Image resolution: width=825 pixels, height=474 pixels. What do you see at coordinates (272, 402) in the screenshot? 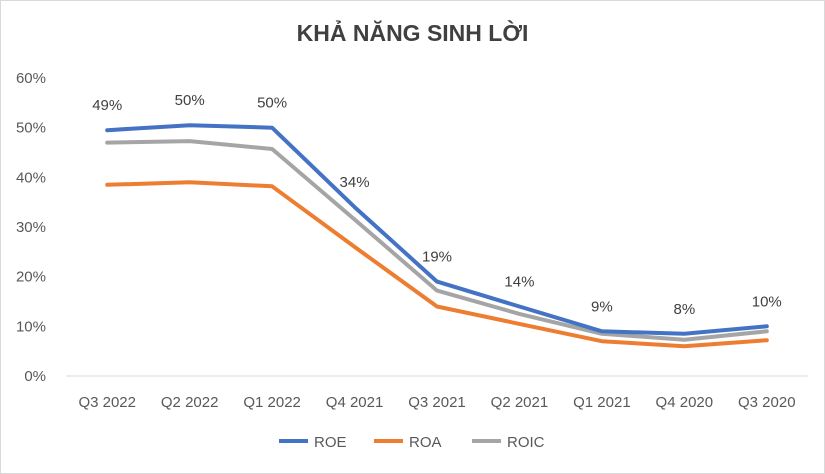
I see `x-tick-label: Q1 2022` at bounding box center [272, 402].